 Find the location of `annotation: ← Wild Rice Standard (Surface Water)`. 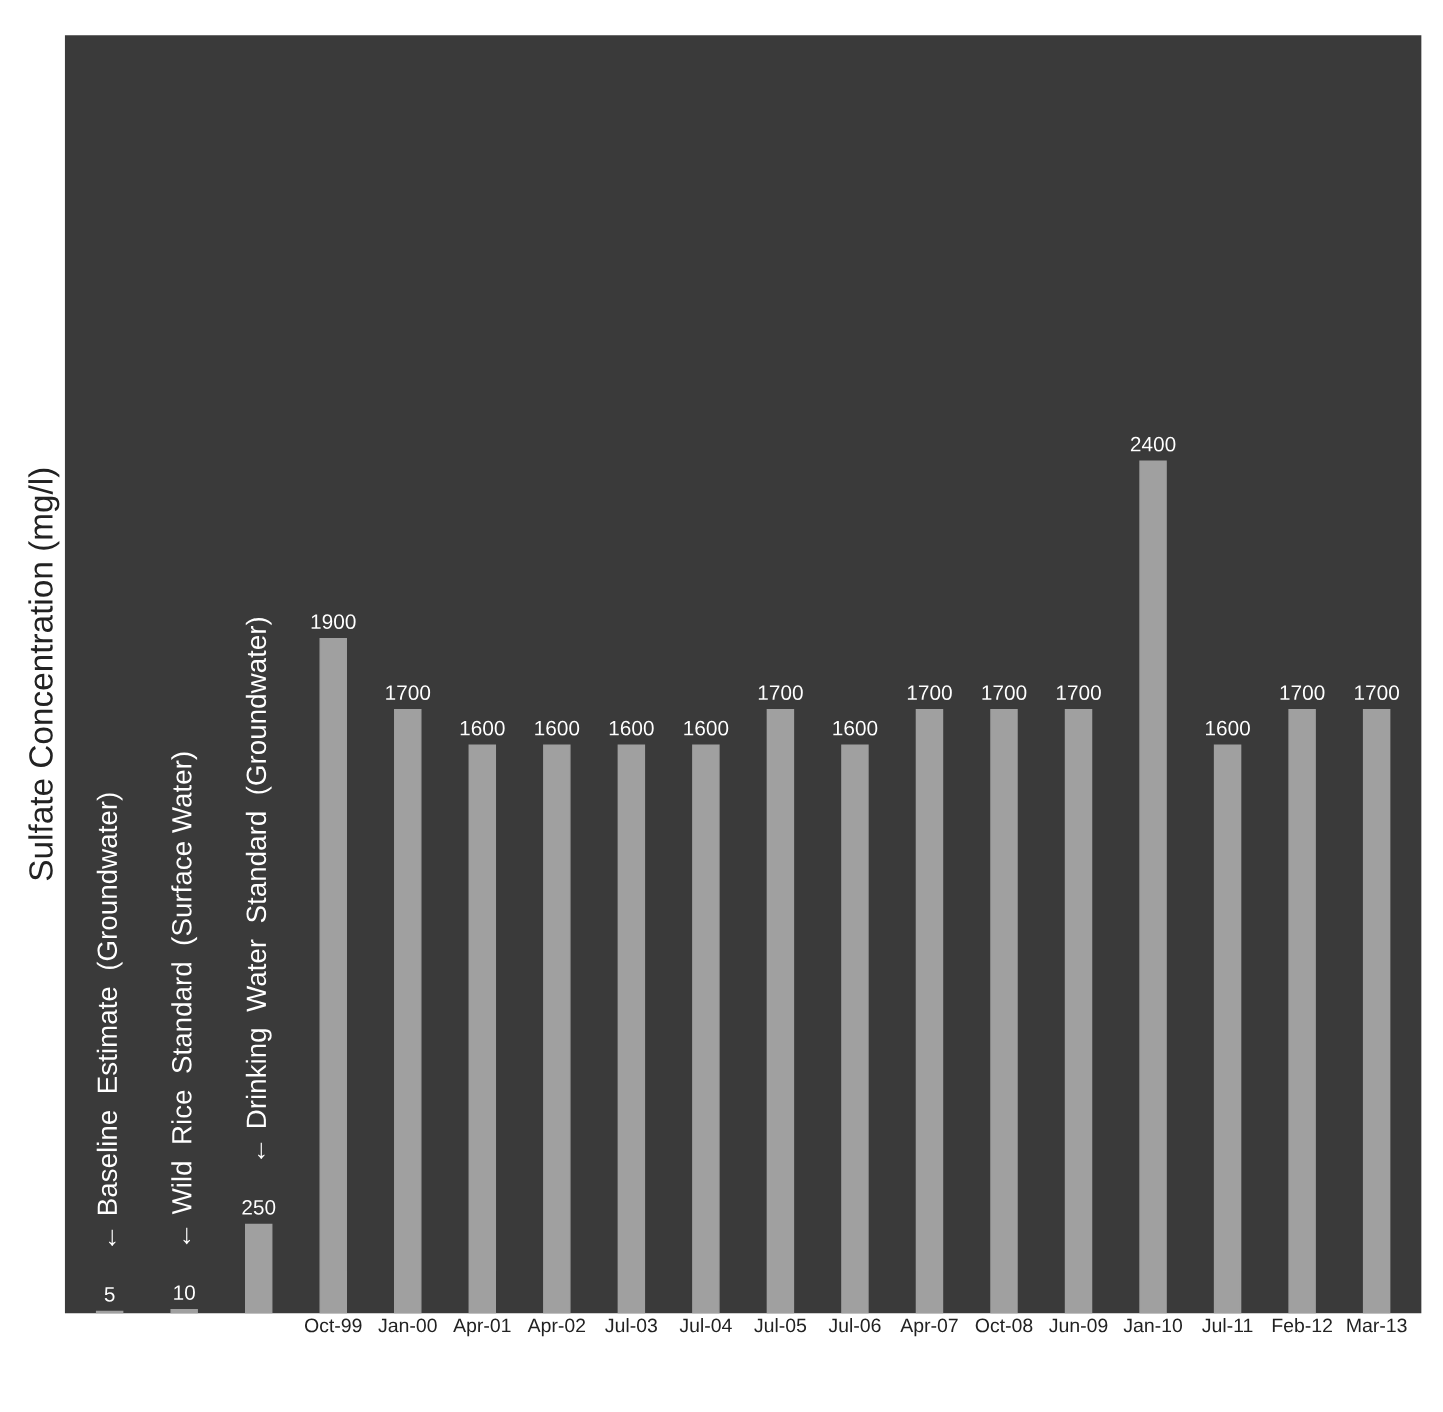

annotation: ← Wild Rice Standard (Surface Water) is located at coordinates (184, 998).